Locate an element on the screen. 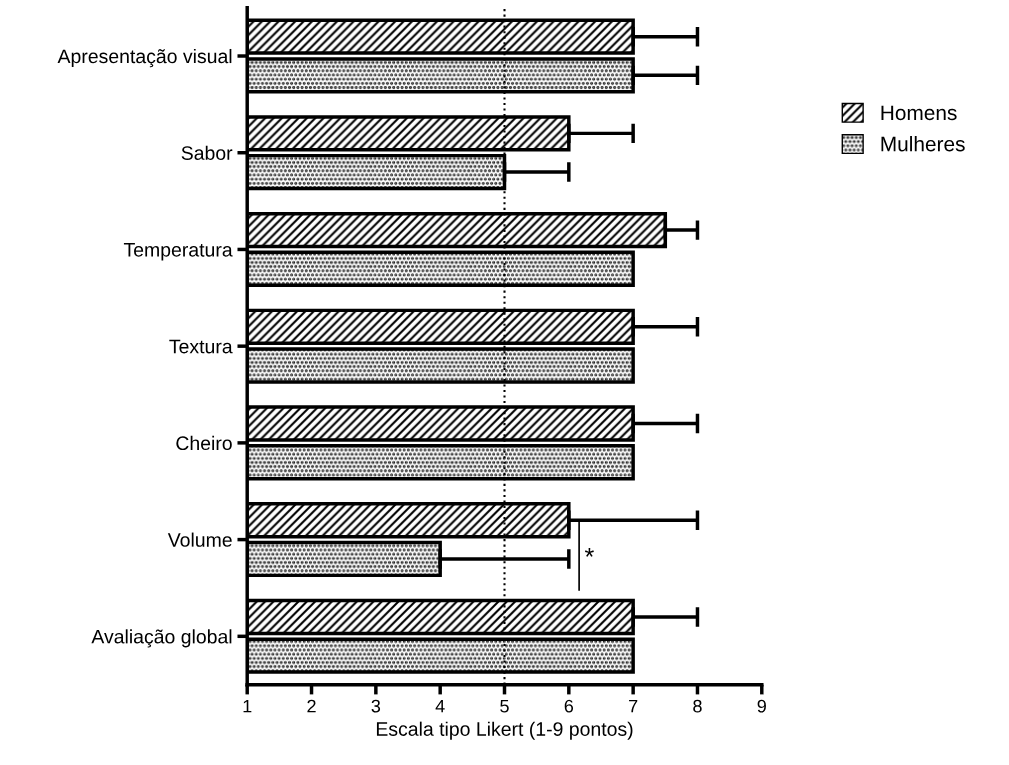 The width and height of the screenshot is (1009, 765). y-tick-label: Avaliação global is located at coordinates (161, 638).